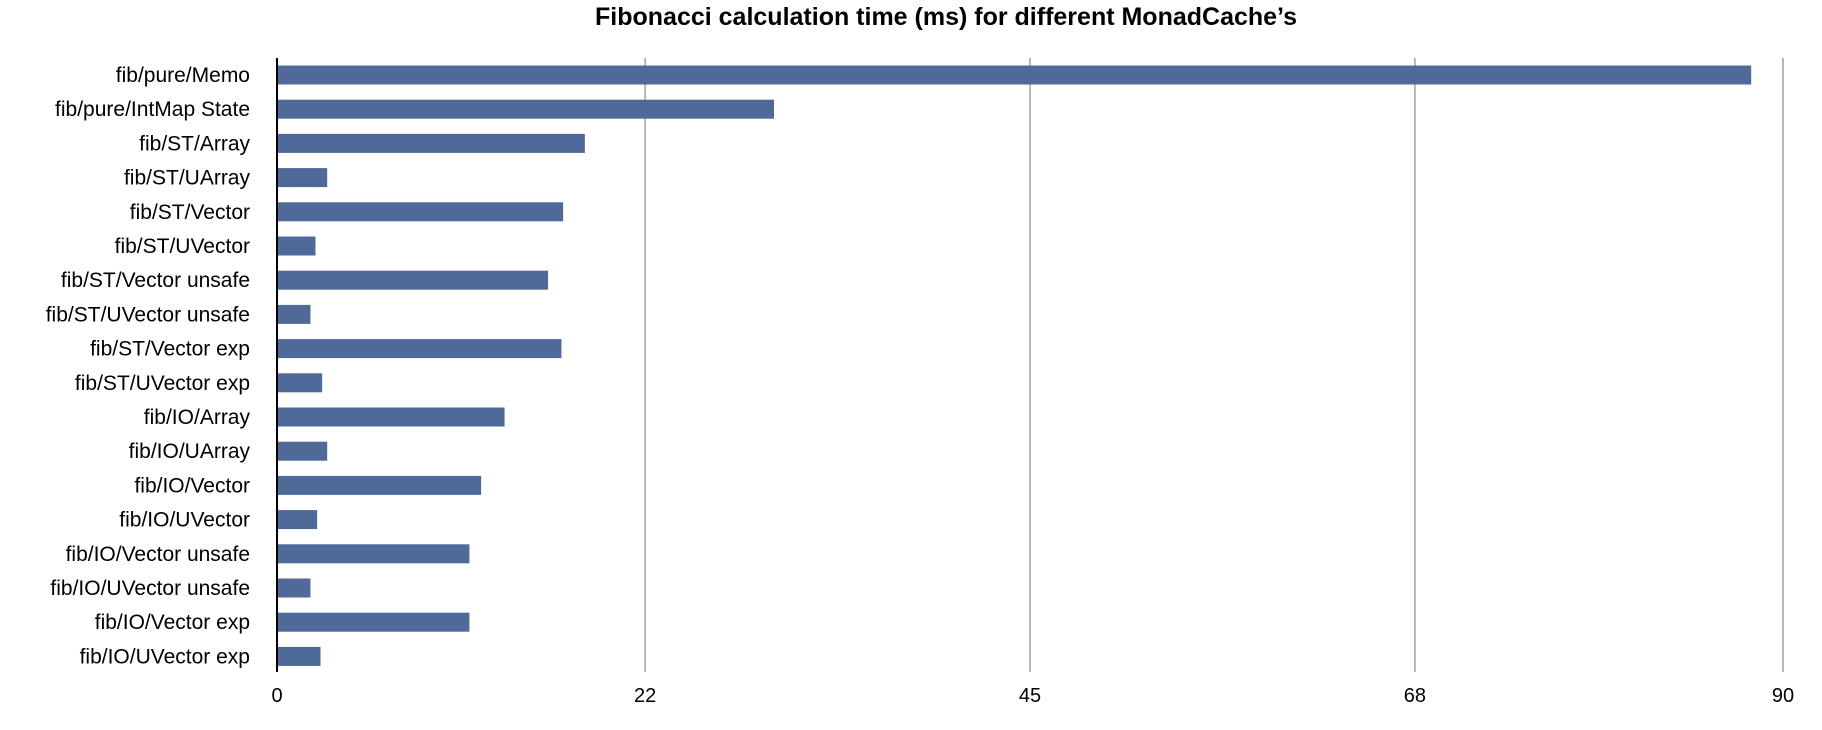 The image size is (1822, 730). I want to click on x-tick-label: 0, so click(276, 696).